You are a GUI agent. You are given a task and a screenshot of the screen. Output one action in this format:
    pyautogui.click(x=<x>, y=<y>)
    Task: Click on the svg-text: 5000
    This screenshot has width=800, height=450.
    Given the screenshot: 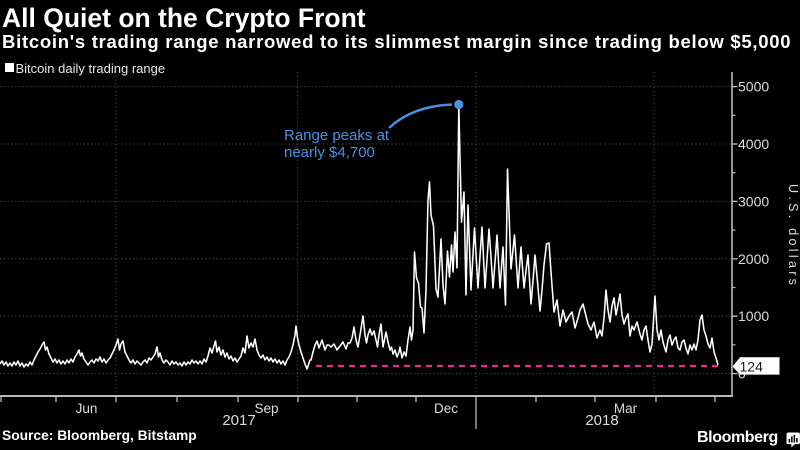 What is the action you would take?
    pyautogui.click(x=753, y=87)
    